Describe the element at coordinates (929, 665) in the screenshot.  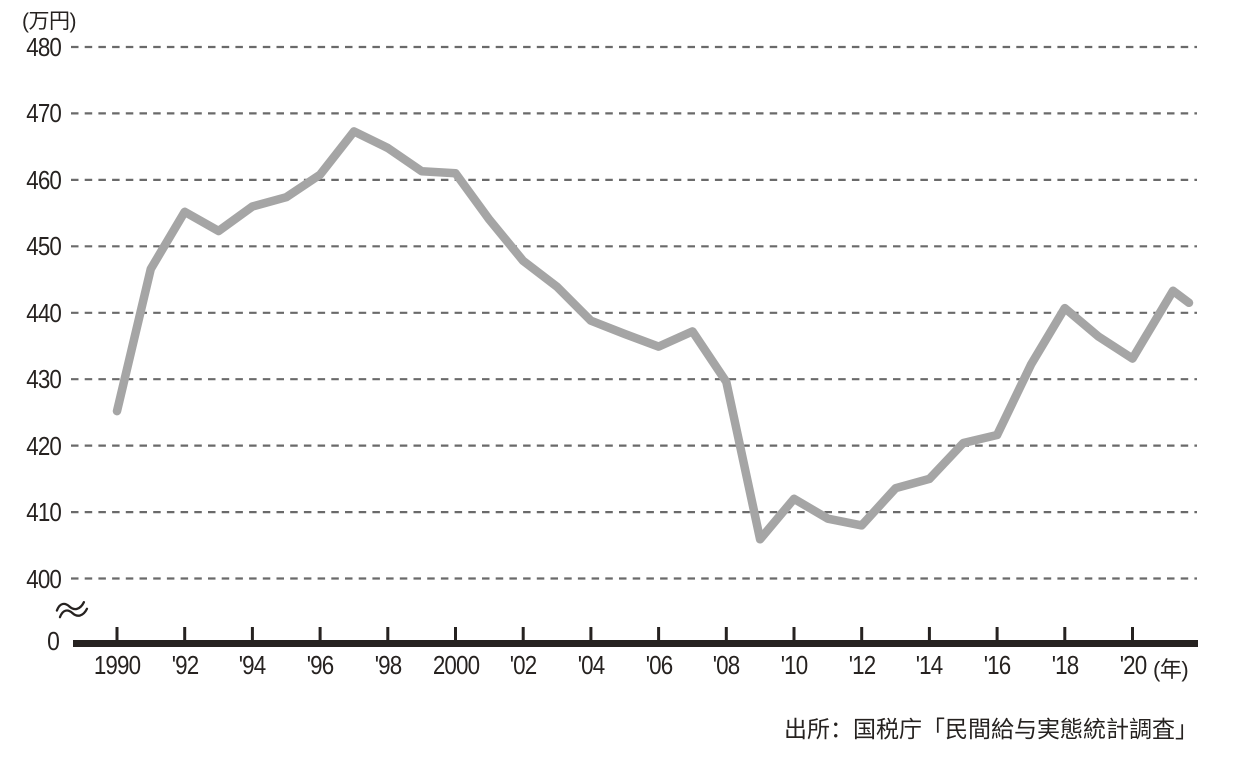
I see `x-axis-tick-label: '14` at that location.